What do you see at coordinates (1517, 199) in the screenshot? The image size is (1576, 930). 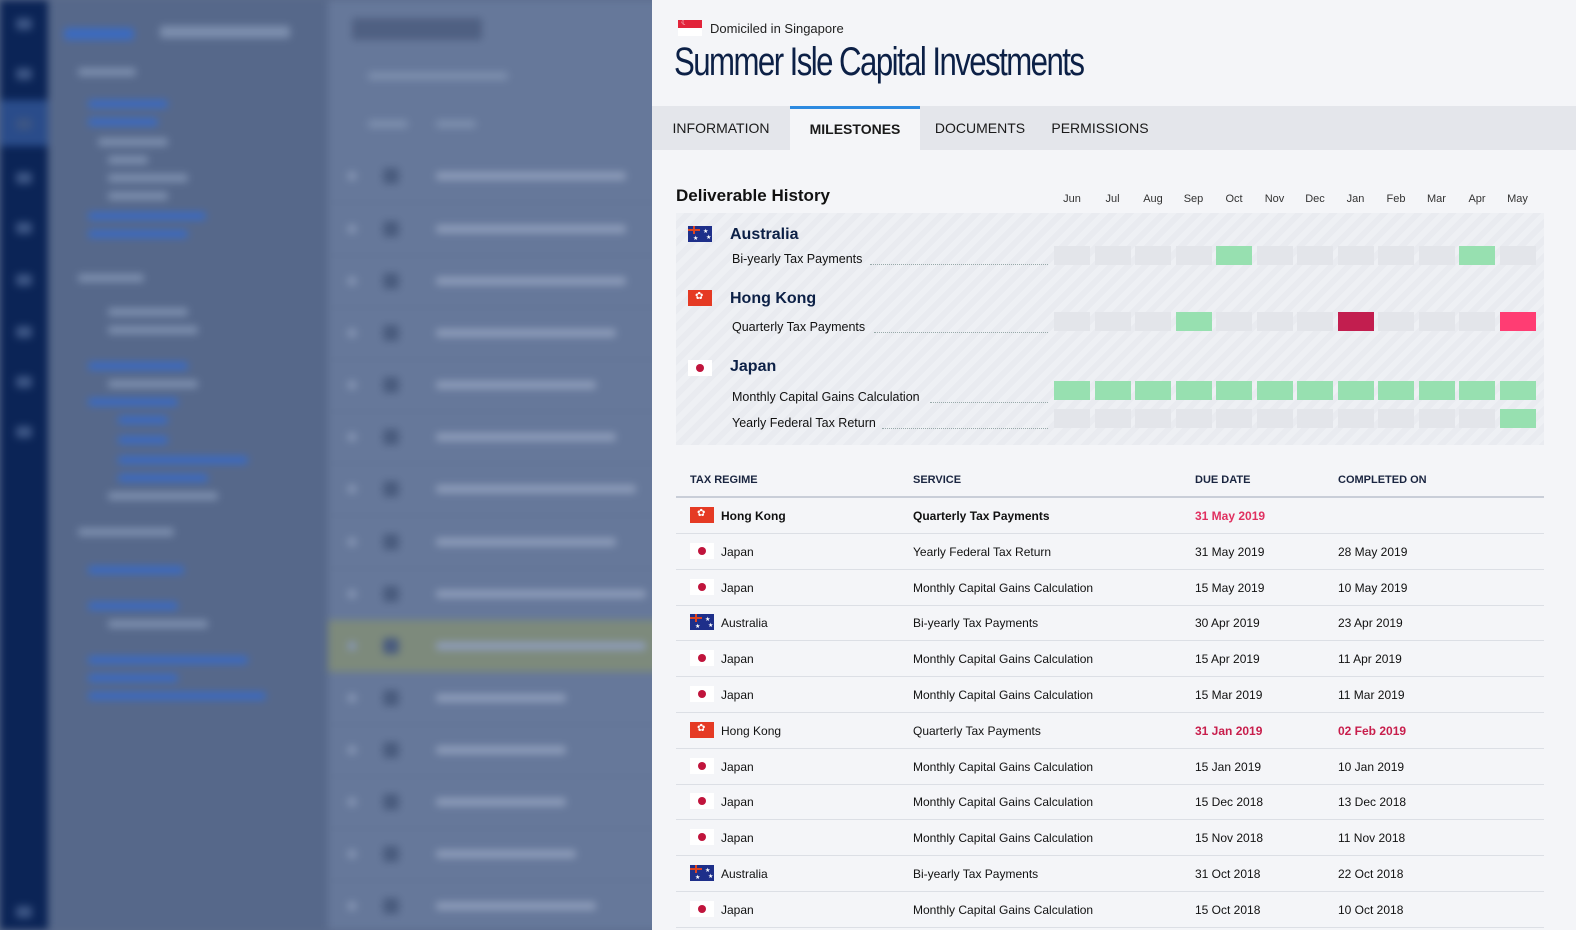 I see `month-label: May` at bounding box center [1517, 199].